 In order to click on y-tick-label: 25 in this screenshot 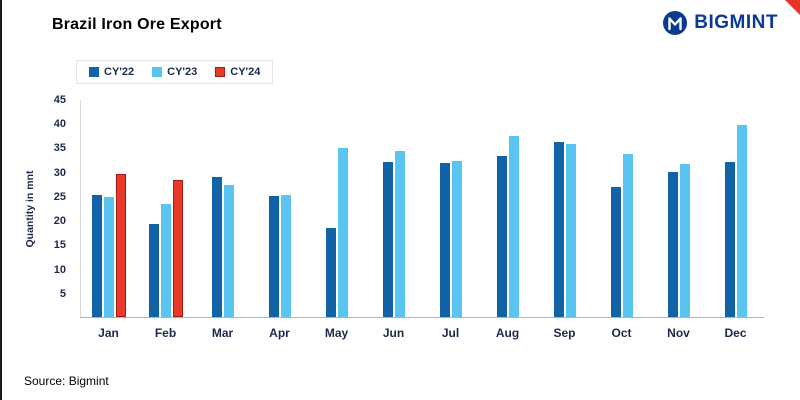, I will do `click(59, 196)`.